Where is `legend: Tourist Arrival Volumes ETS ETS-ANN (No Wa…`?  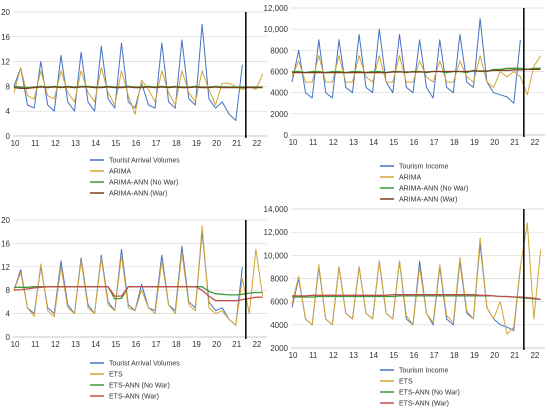
legend: Tourist Arrival Volumes ETS ETS-ANN (No Wa… is located at coordinates (135, 381).